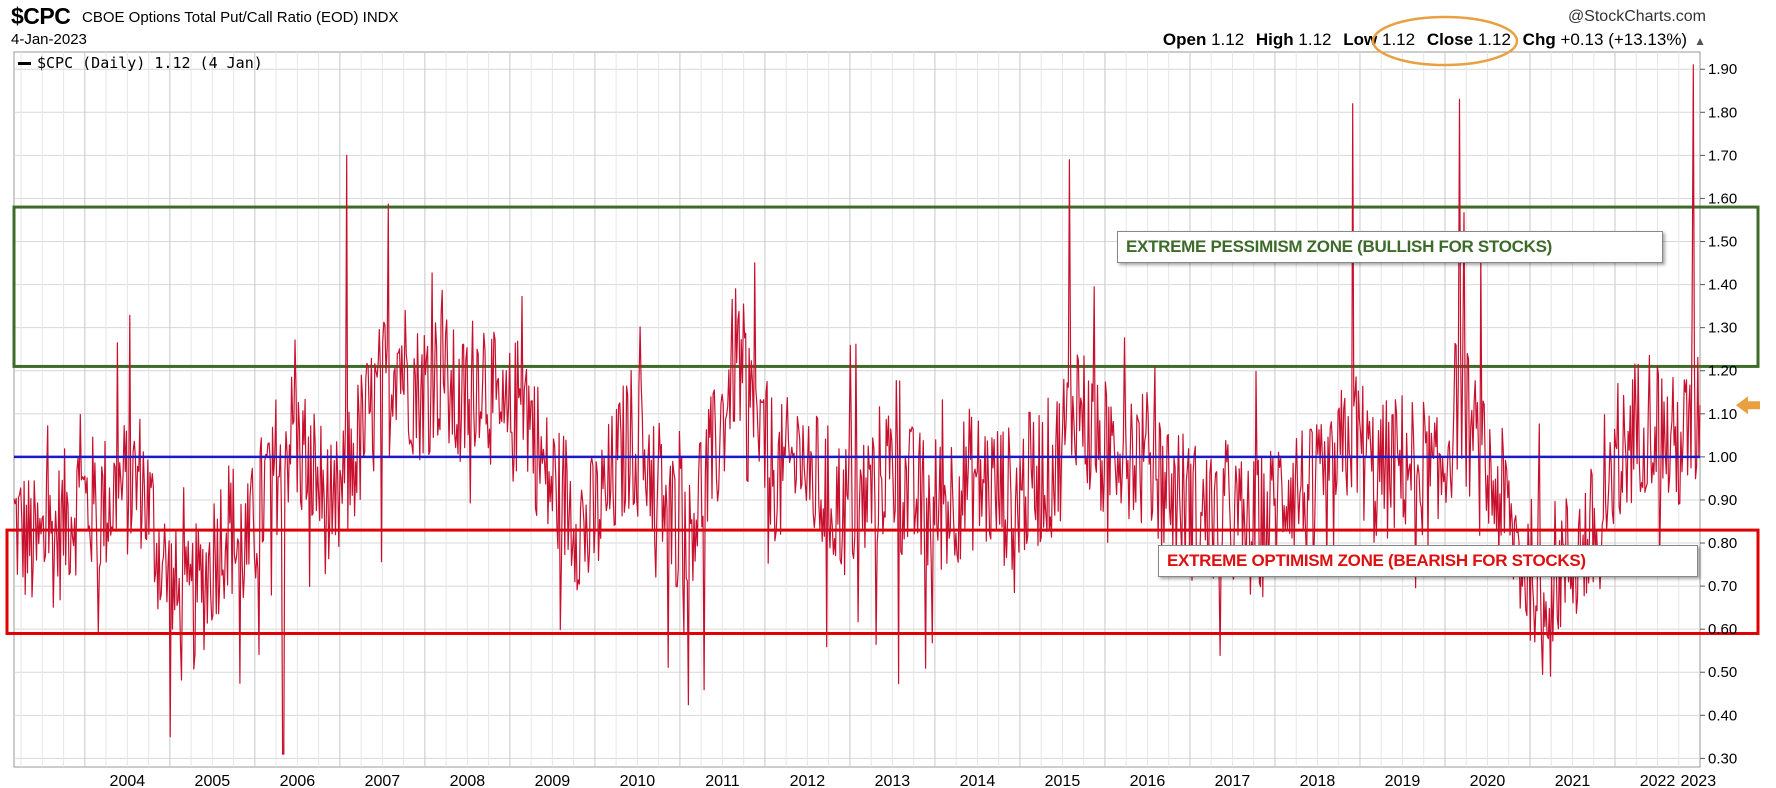  I want to click on instrument-name-text: CBOE Options Total Put/Call Ratio (EOD), so click(220, 17).